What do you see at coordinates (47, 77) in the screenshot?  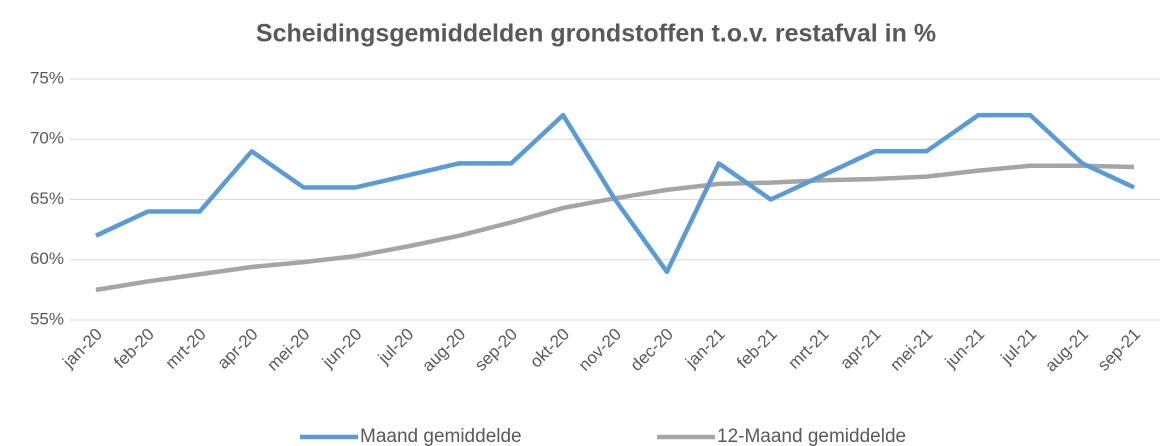 I see `y-tick-label: 75%` at bounding box center [47, 77].